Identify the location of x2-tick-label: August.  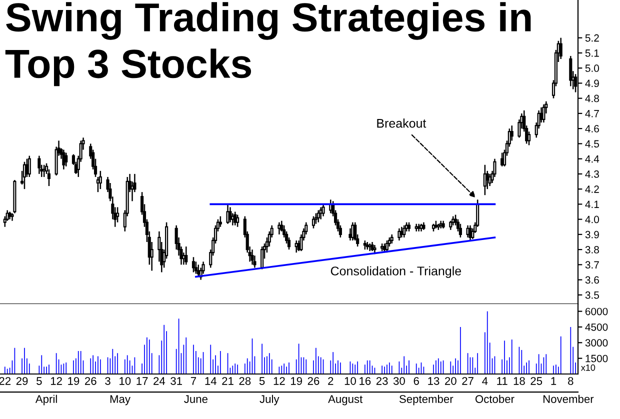
(345, 400).